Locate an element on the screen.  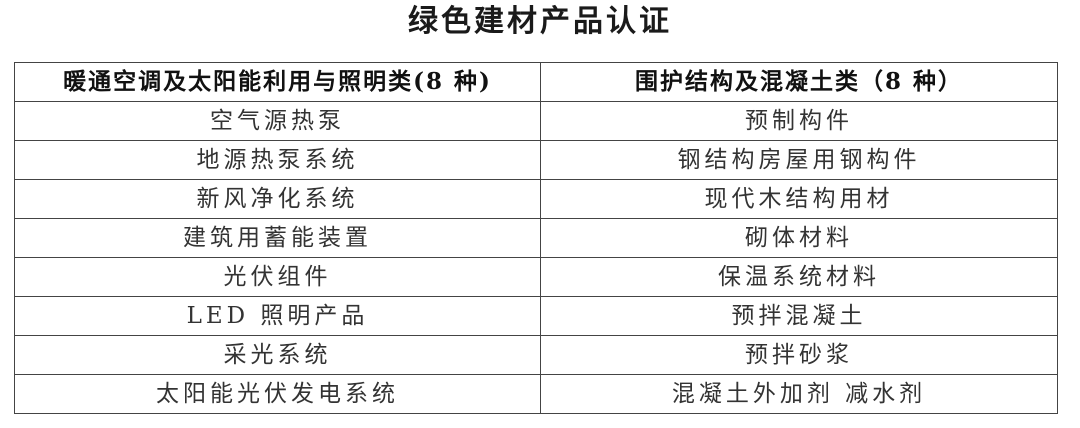
cell-hvac-solar-lighting: 地源热泵系统 is located at coordinates (277, 160).